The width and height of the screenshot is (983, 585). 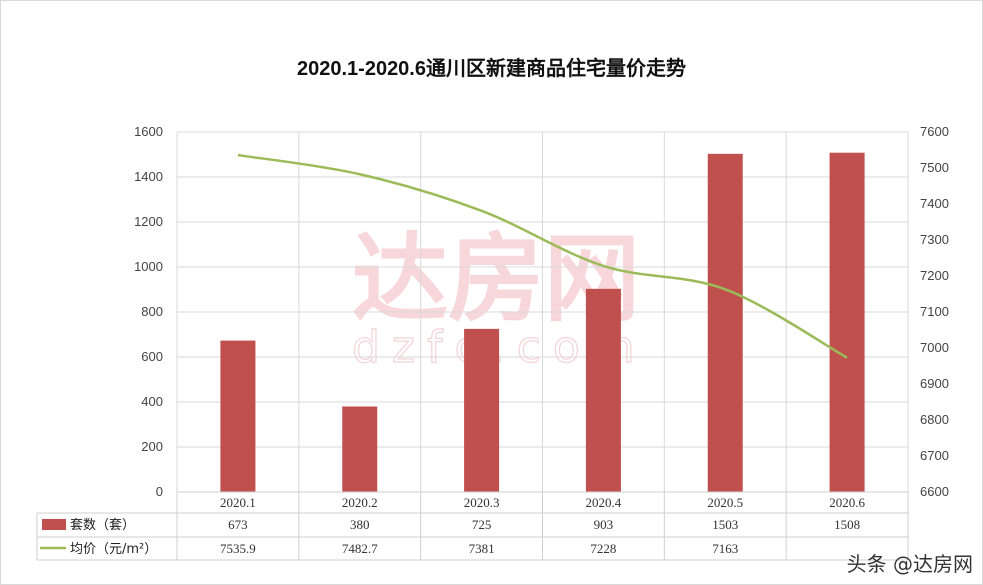 What do you see at coordinates (482, 502) in the screenshot?
I see `x-category-label: 2020.3` at bounding box center [482, 502].